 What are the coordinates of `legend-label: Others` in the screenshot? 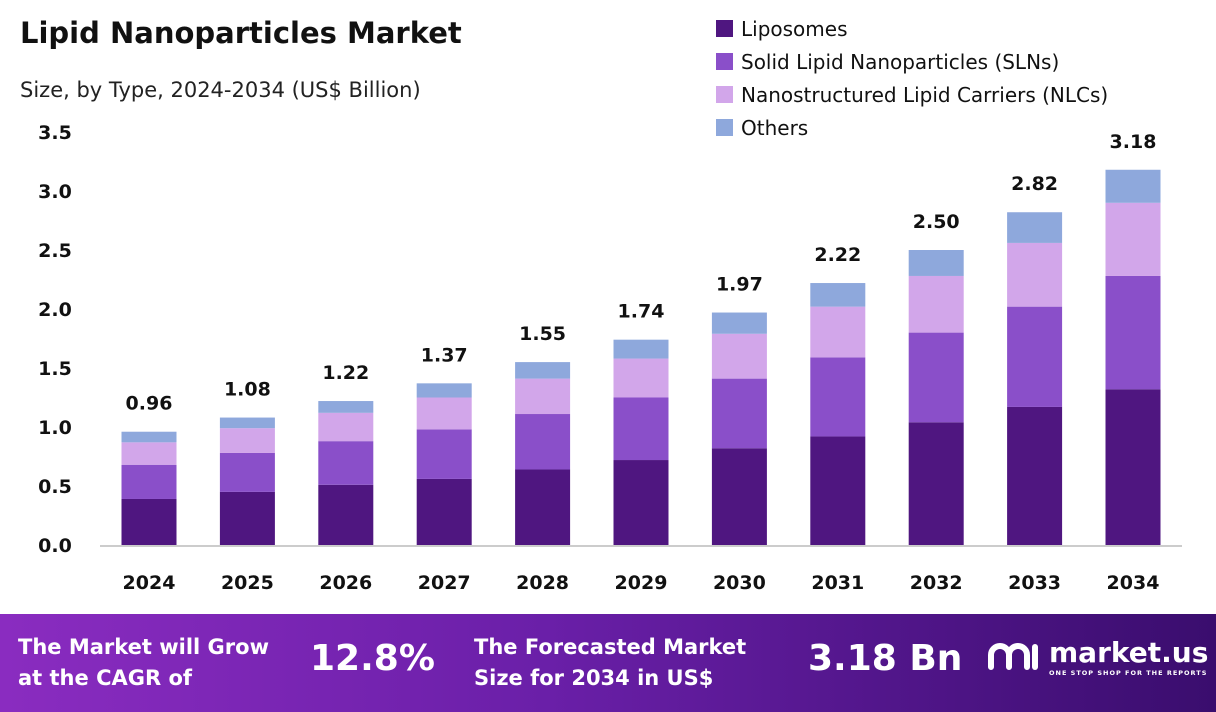 It's located at (775, 127).